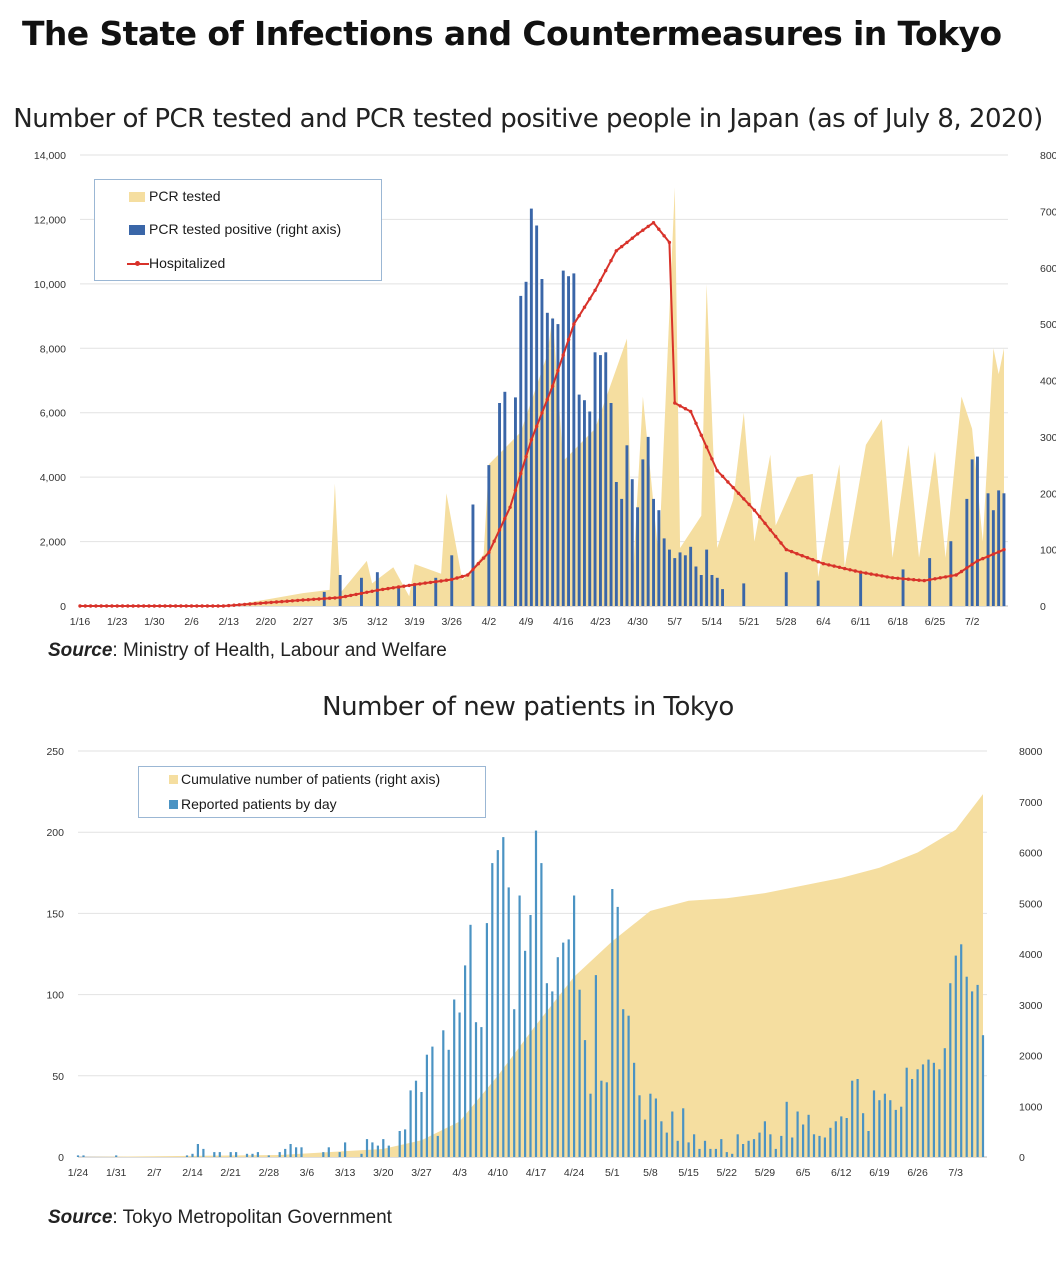  I want to click on x-tick-label: 6/11, so click(861, 622).